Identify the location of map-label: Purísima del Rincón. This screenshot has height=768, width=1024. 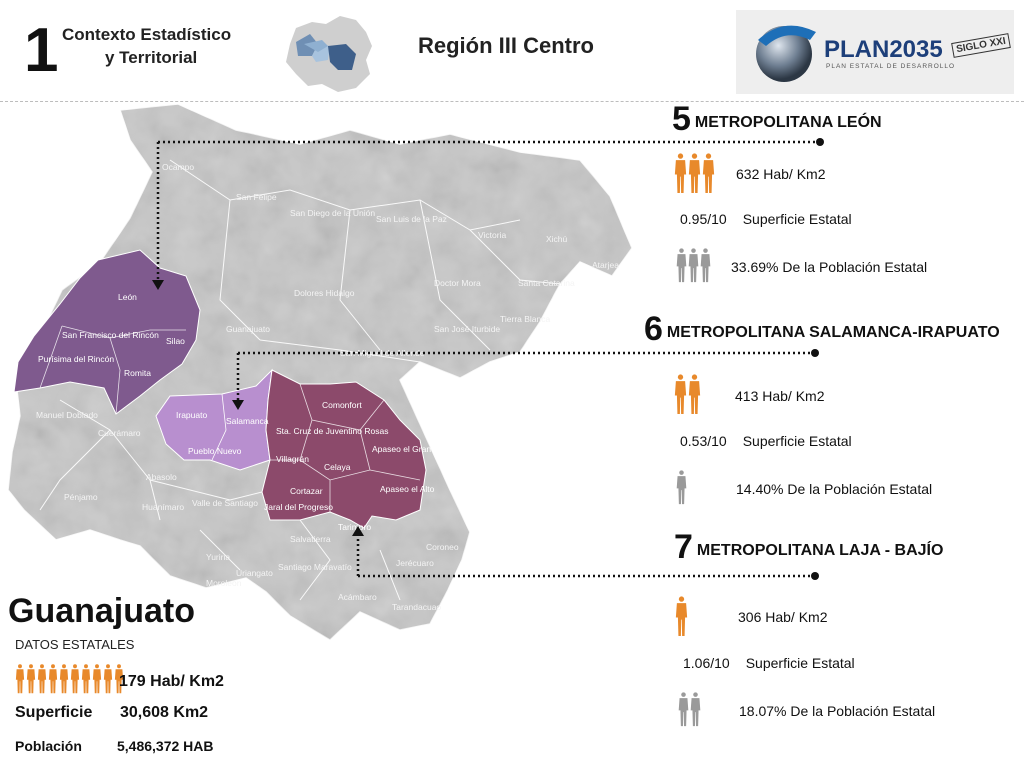
(76, 359).